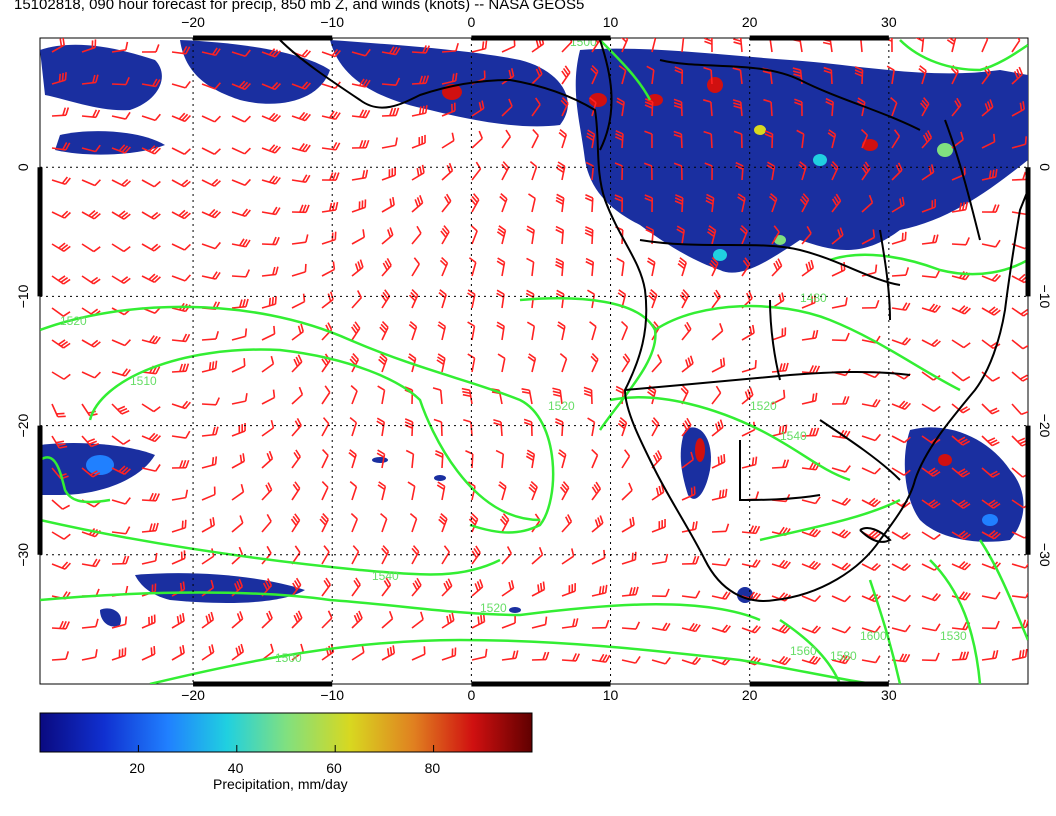 The image size is (1056, 816). What do you see at coordinates (1045, 167) in the screenshot?
I see `lat-label-right: 0` at bounding box center [1045, 167].